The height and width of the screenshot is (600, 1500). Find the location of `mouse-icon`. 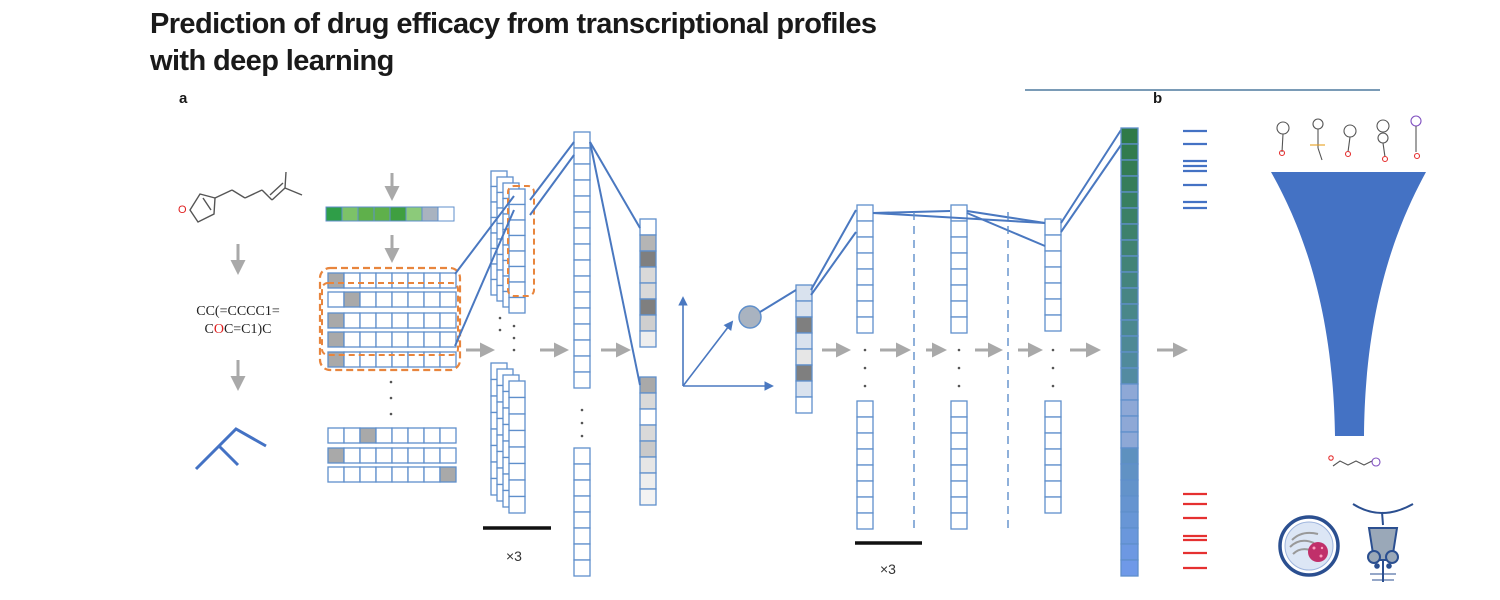

mouse-icon is located at coordinates (1383, 542).